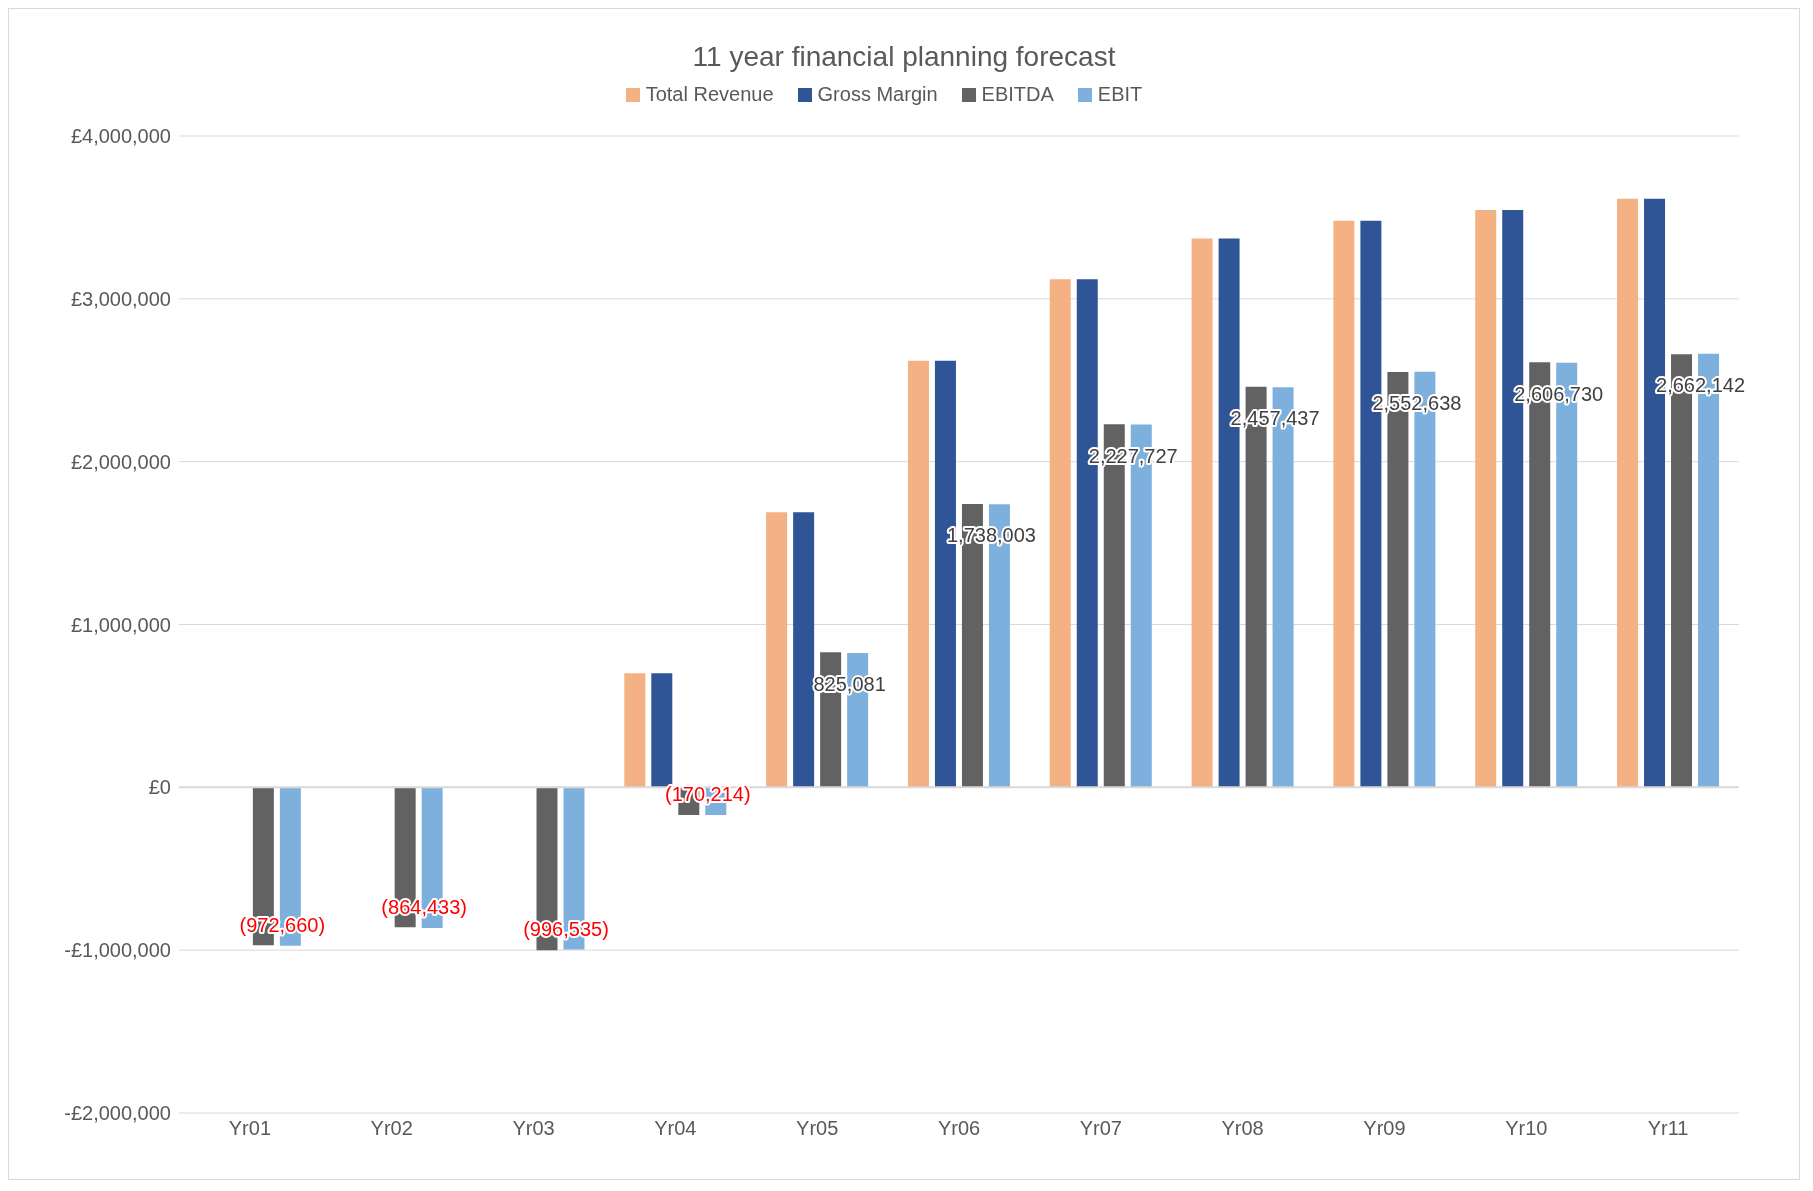  Describe the element at coordinates (120, 624) in the screenshot. I see `y-tick-label: £1,000,000` at that location.